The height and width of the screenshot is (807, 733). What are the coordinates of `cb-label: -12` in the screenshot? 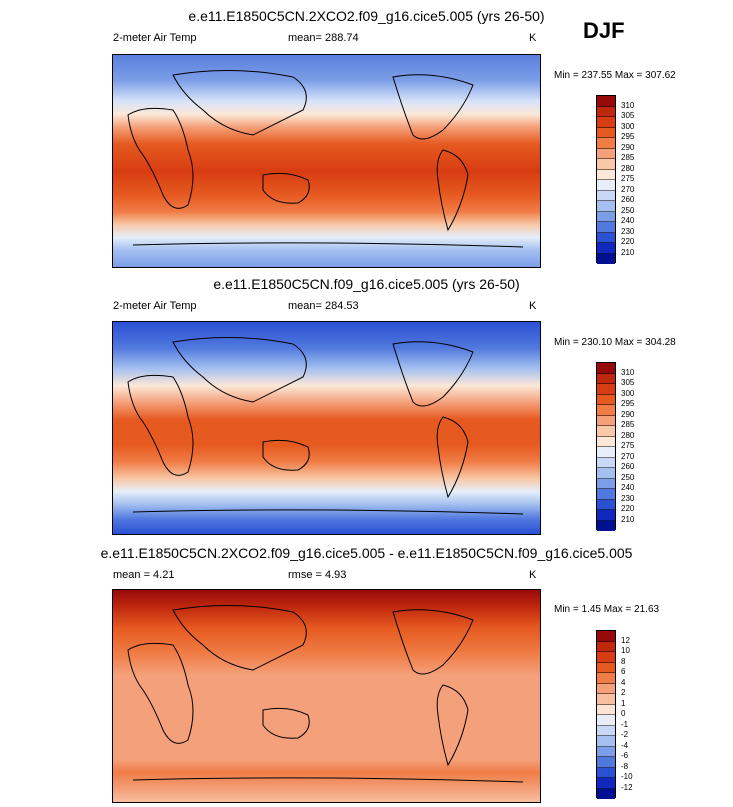 It's located at (627, 787).